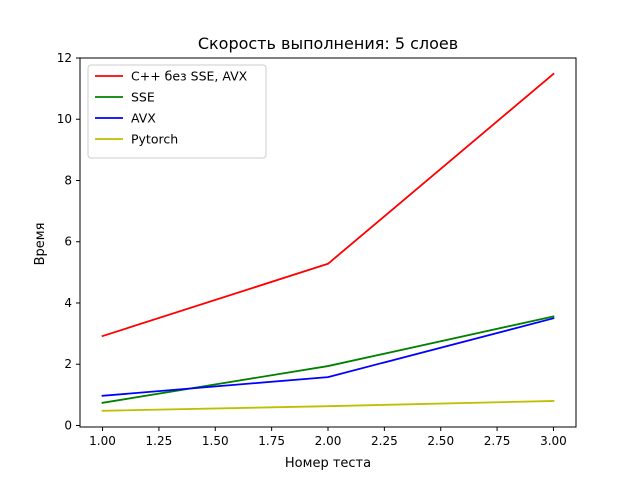 This screenshot has height=480, width=640. Describe the element at coordinates (143, 118) in the screenshot. I see `legend-label-2: AVX` at that location.